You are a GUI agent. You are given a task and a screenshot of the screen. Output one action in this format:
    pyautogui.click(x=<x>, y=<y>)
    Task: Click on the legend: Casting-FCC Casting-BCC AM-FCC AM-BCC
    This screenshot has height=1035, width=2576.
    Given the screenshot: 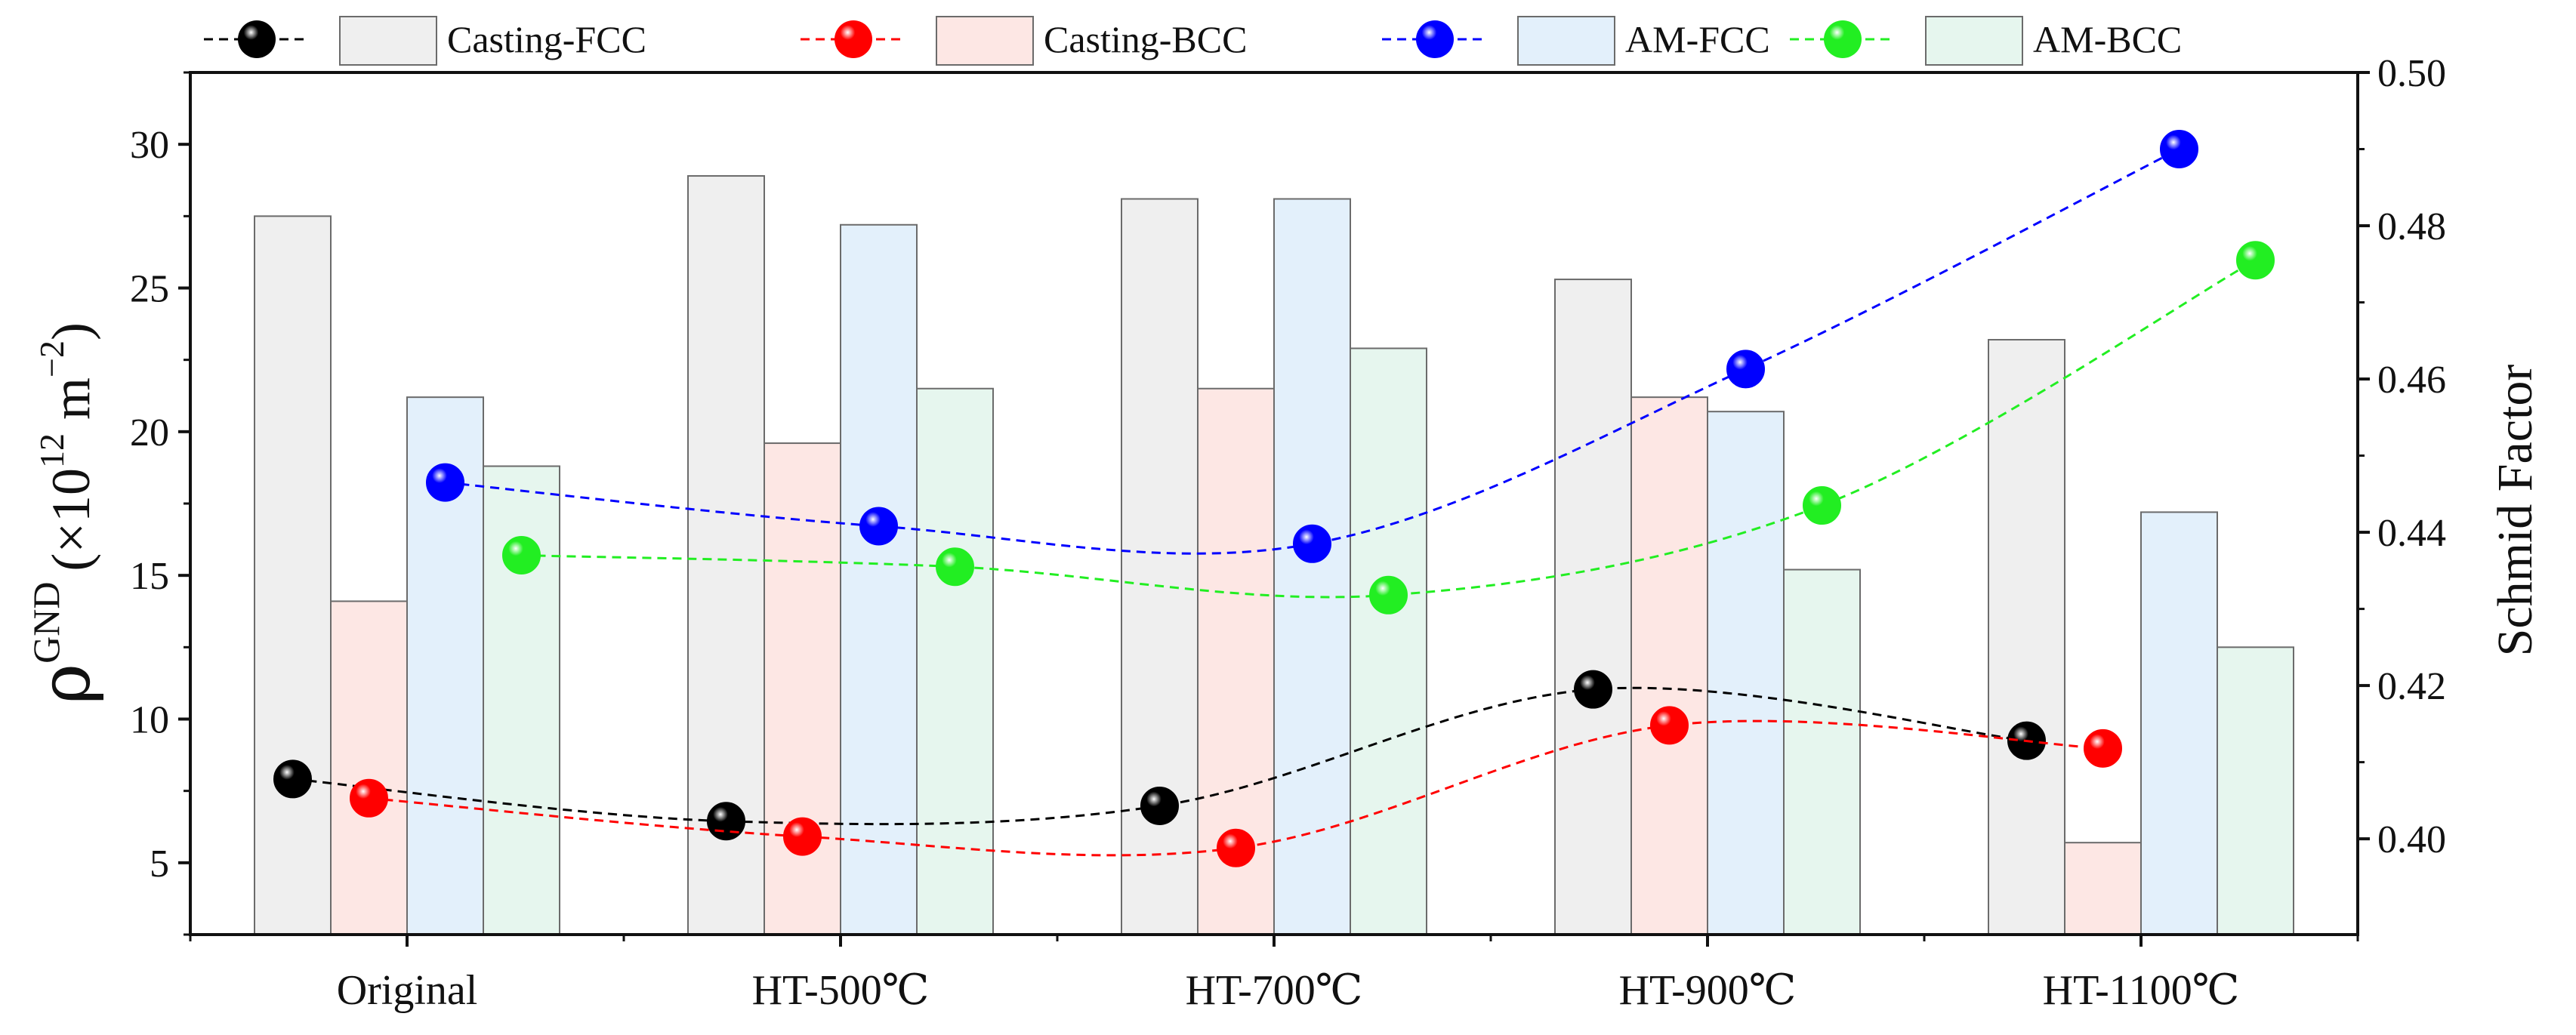 What is the action you would take?
    pyautogui.click(x=1193, y=41)
    